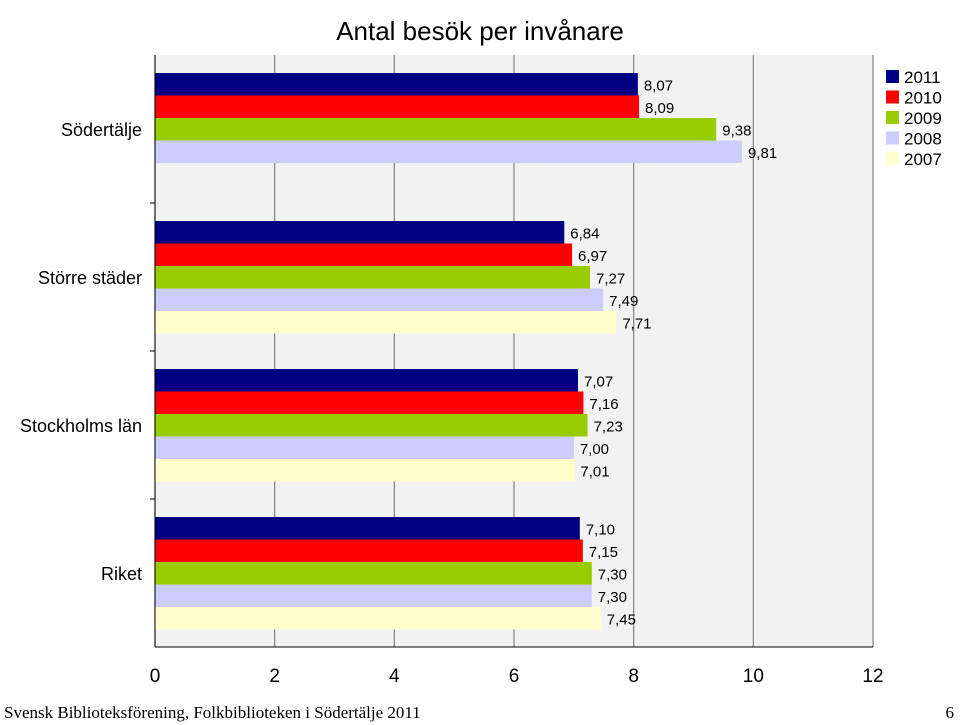  Describe the element at coordinates (608, 426) in the screenshot. I see `data-label: 7,23` at that location.